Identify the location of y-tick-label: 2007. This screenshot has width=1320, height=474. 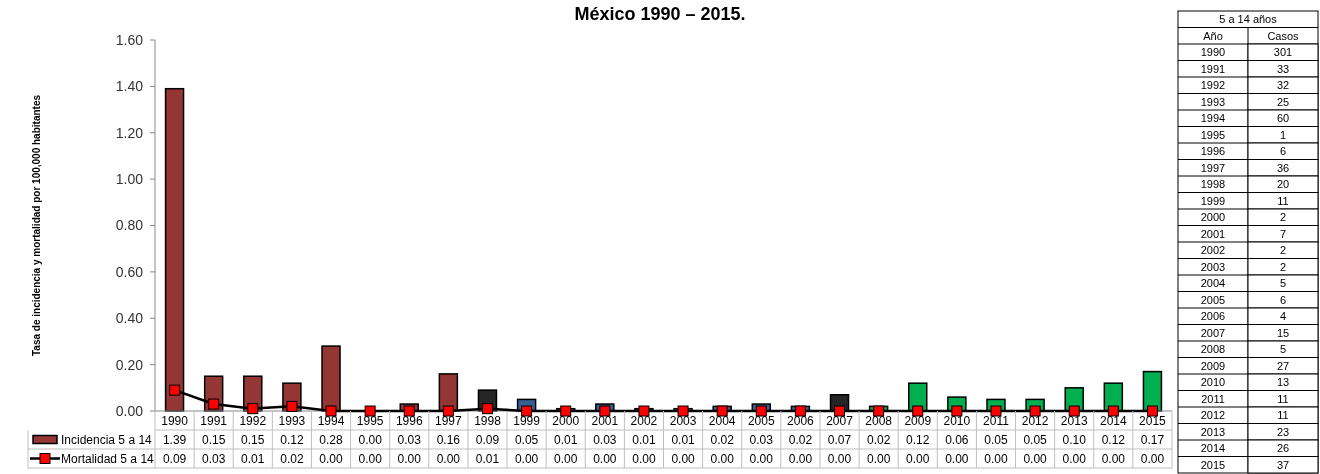
(1213, 332).